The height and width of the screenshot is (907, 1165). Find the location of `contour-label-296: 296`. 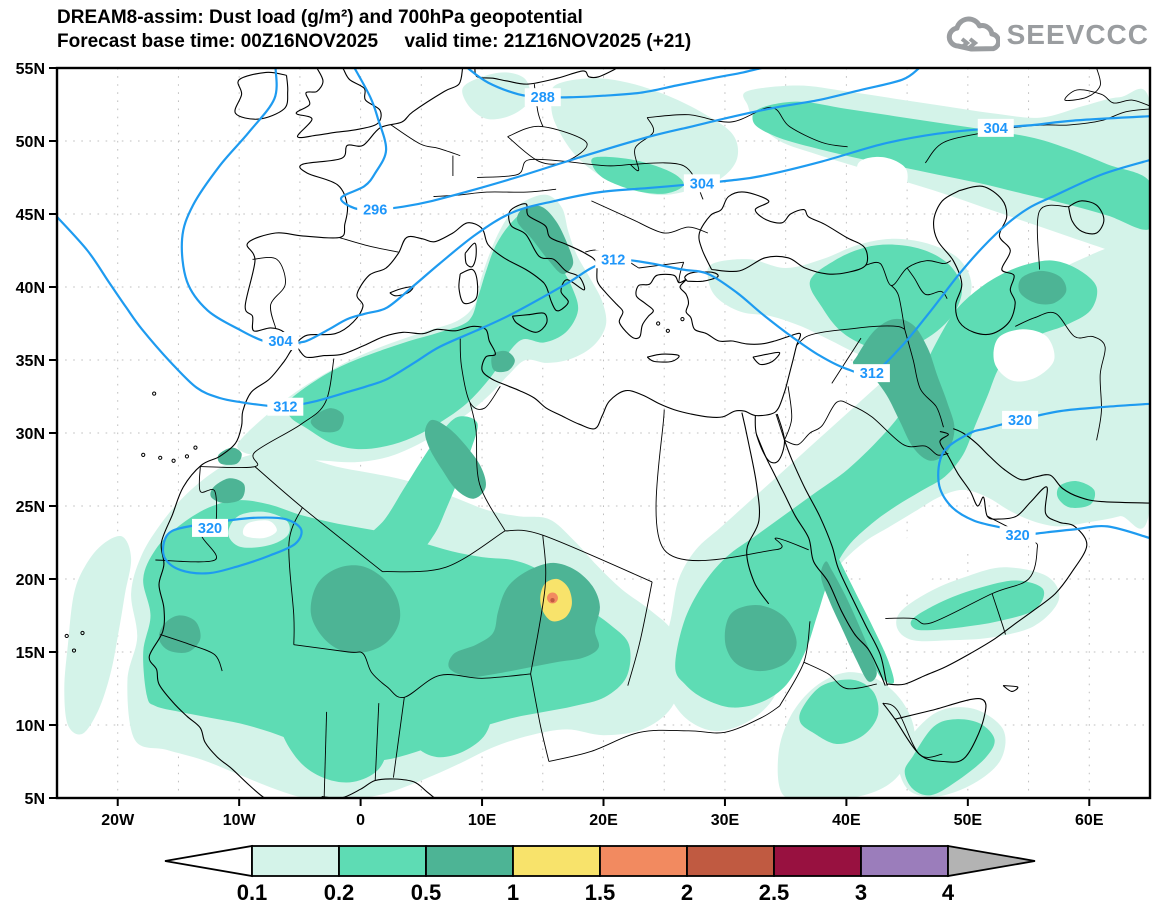

contour-label-296: 296 is located at coordinates (375, 211).